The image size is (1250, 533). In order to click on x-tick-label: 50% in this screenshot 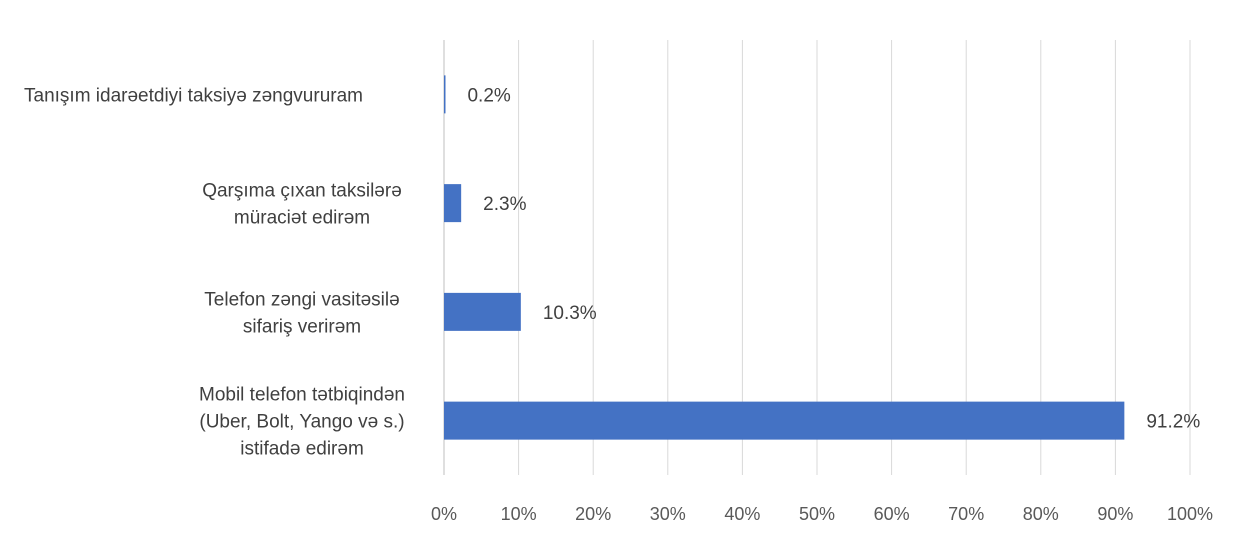, I will do `click(817, 514)`.